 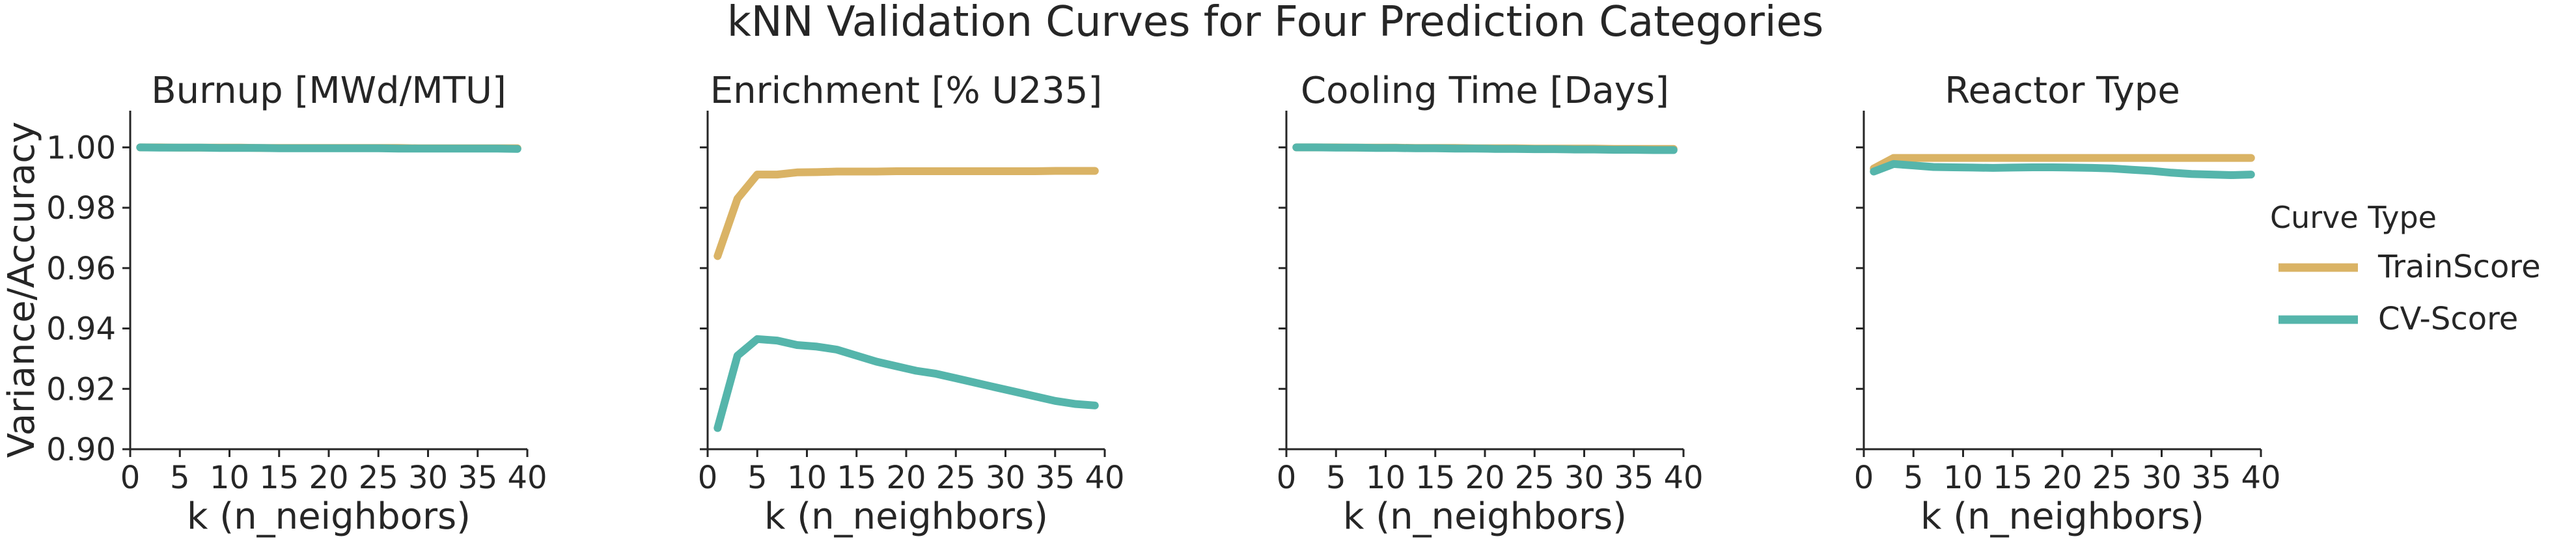 I want to click on legend-label-train: TrainScore, so click(x=2459, y=267).